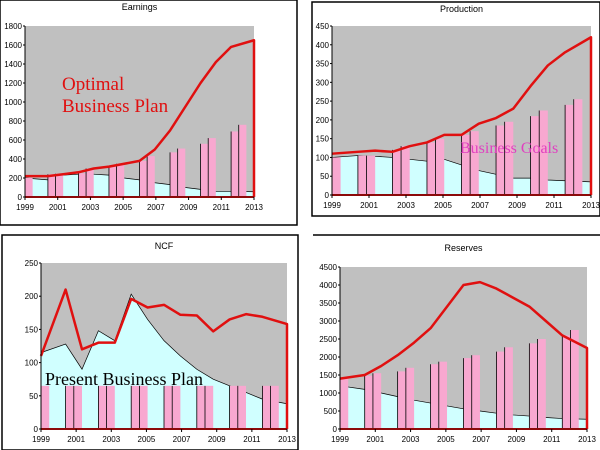  I want to click on y-tick-label: 4000, so click(328, 285).